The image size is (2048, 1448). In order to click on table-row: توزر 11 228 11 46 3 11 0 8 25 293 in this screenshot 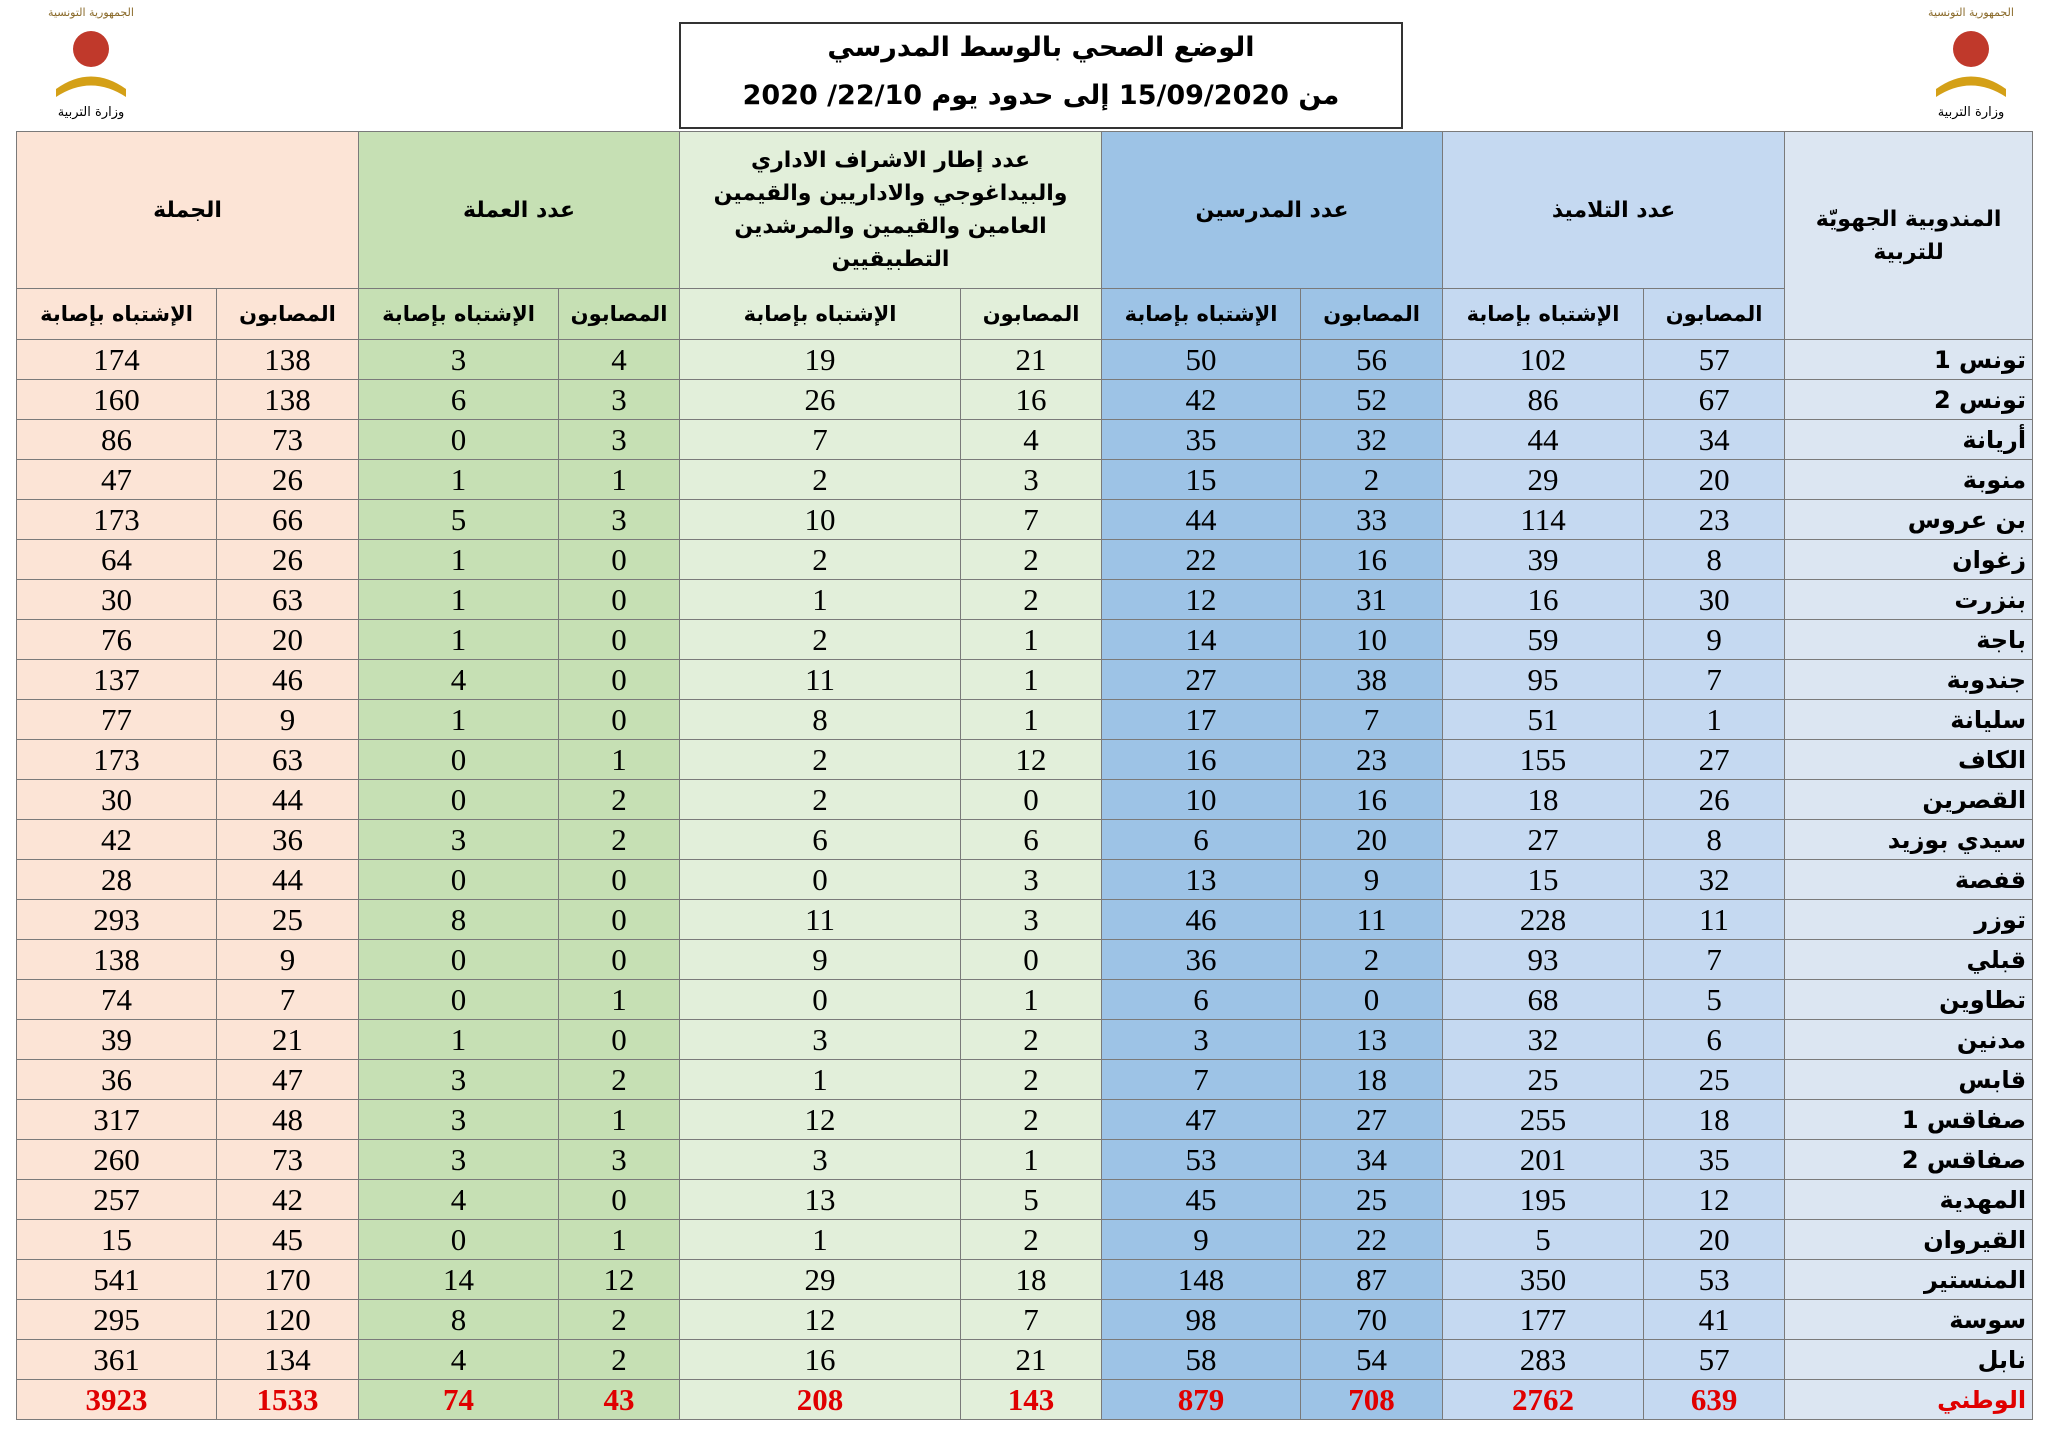, I will do `click(1024, 919)`.